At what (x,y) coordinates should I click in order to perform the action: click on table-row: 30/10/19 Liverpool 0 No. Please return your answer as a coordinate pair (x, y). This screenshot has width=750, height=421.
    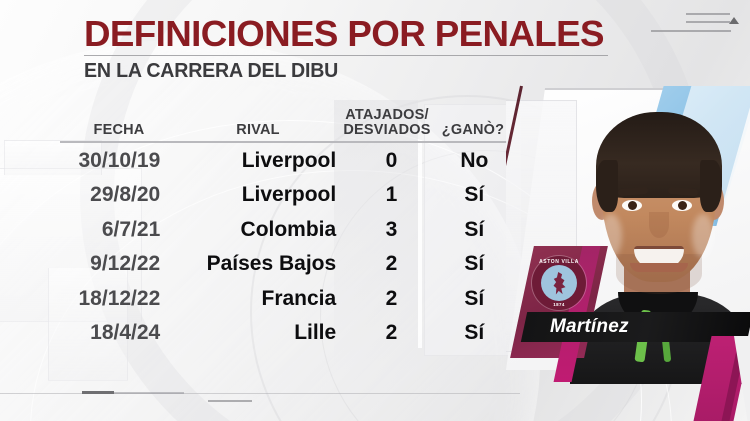
    Looking at the image, I should click on (285, 160).